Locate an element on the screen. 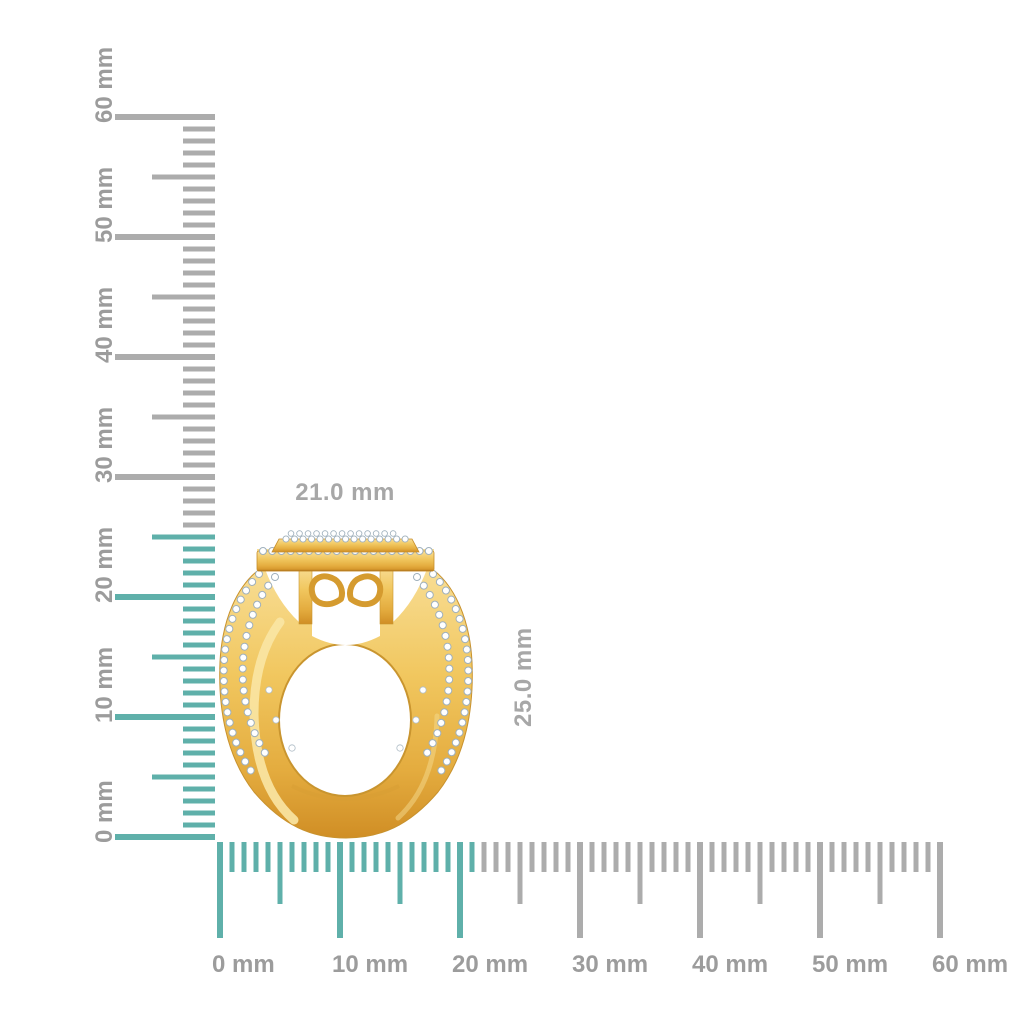  band-highlight-left is located at coordinates (274, 721).